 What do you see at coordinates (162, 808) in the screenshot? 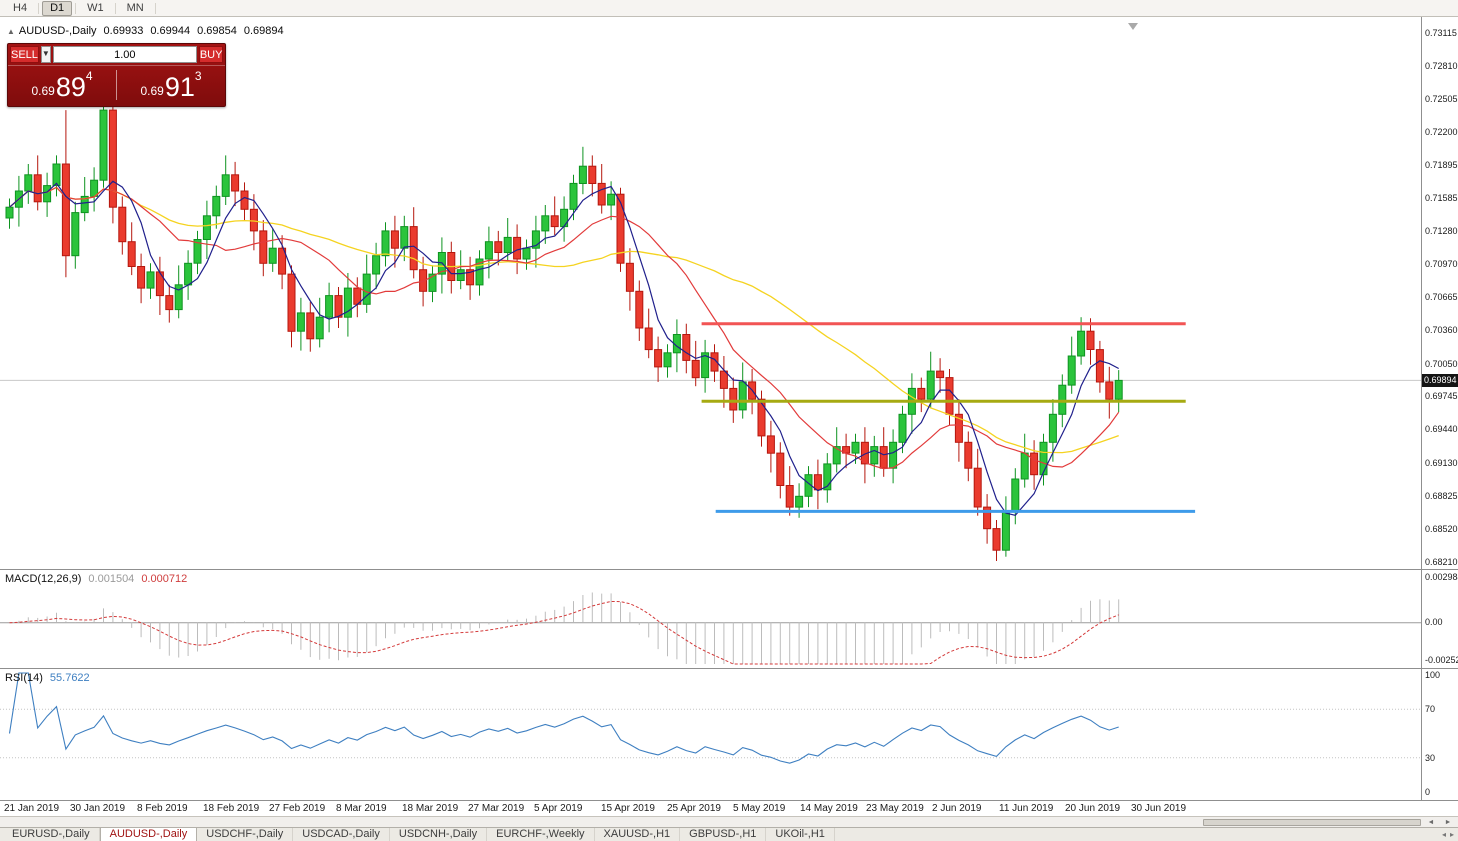
I see `date-axis-label: 8 Feb 2019` at bounding box center [162, 808].